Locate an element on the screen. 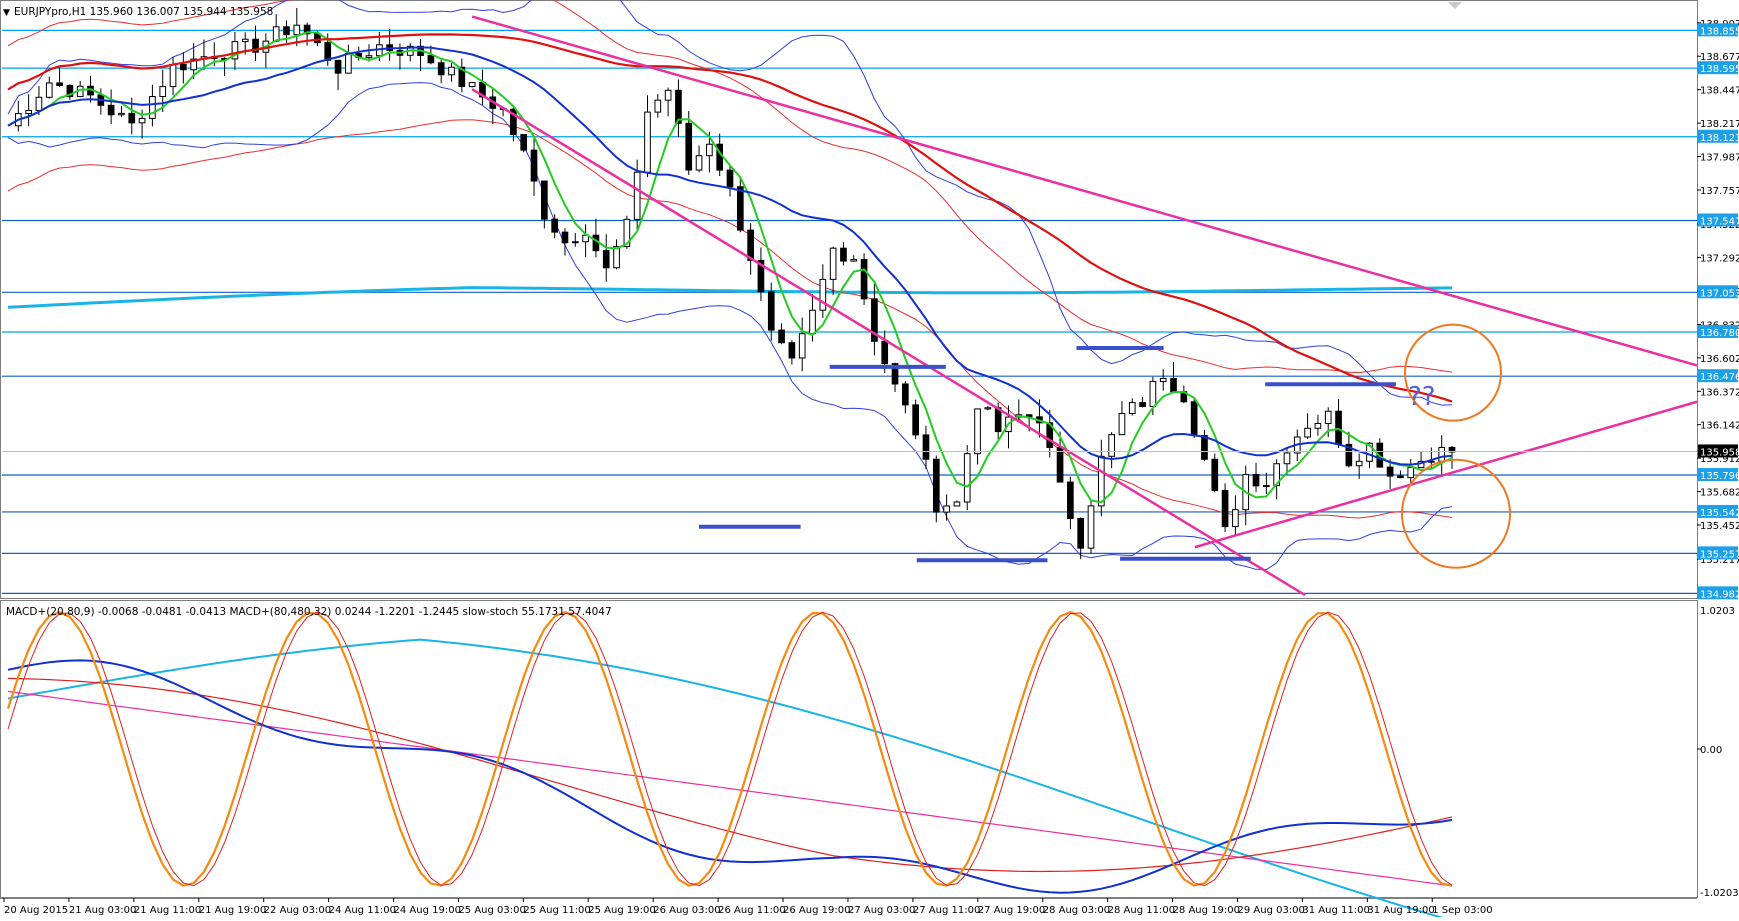 The image size is (1739, 921). time-tick-label: 27 Aug 11:00 is located at coordinates (946, 910).